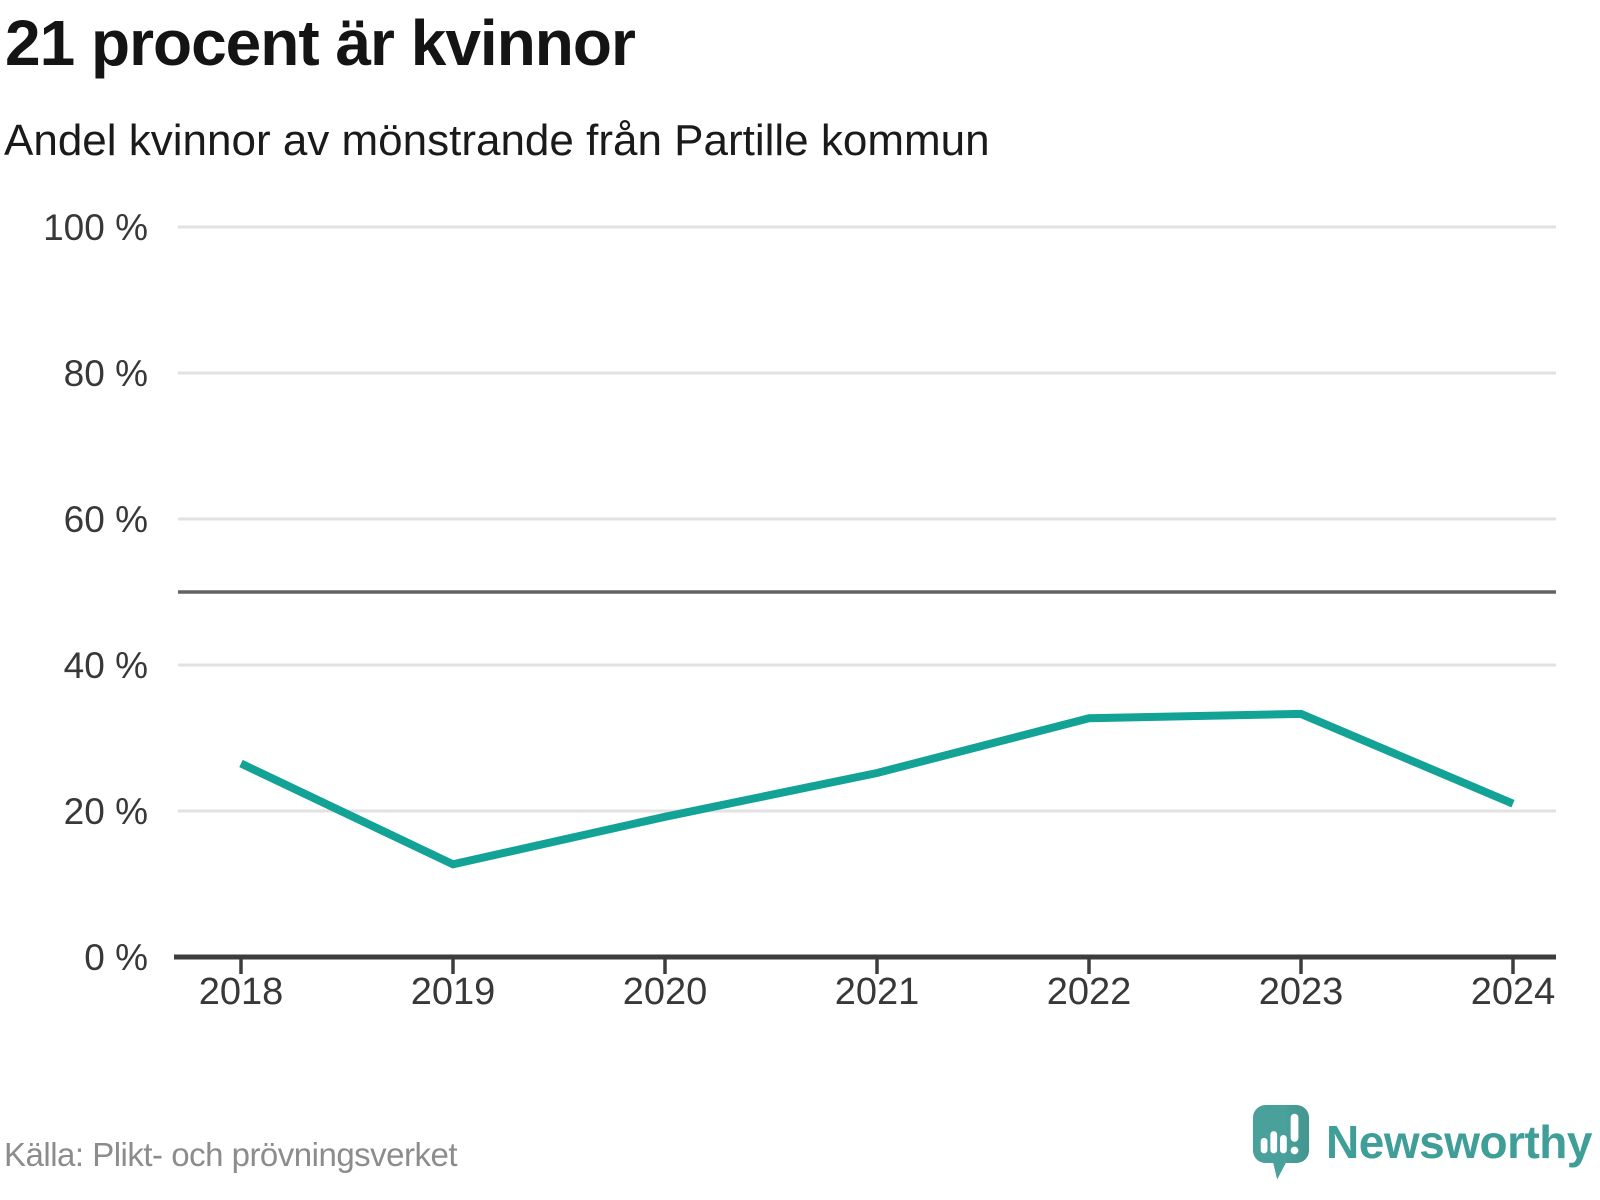 The width and height of the screenshot is (1600, 1200). I want to click on x-tick-label: 2021, so click(877, 992).